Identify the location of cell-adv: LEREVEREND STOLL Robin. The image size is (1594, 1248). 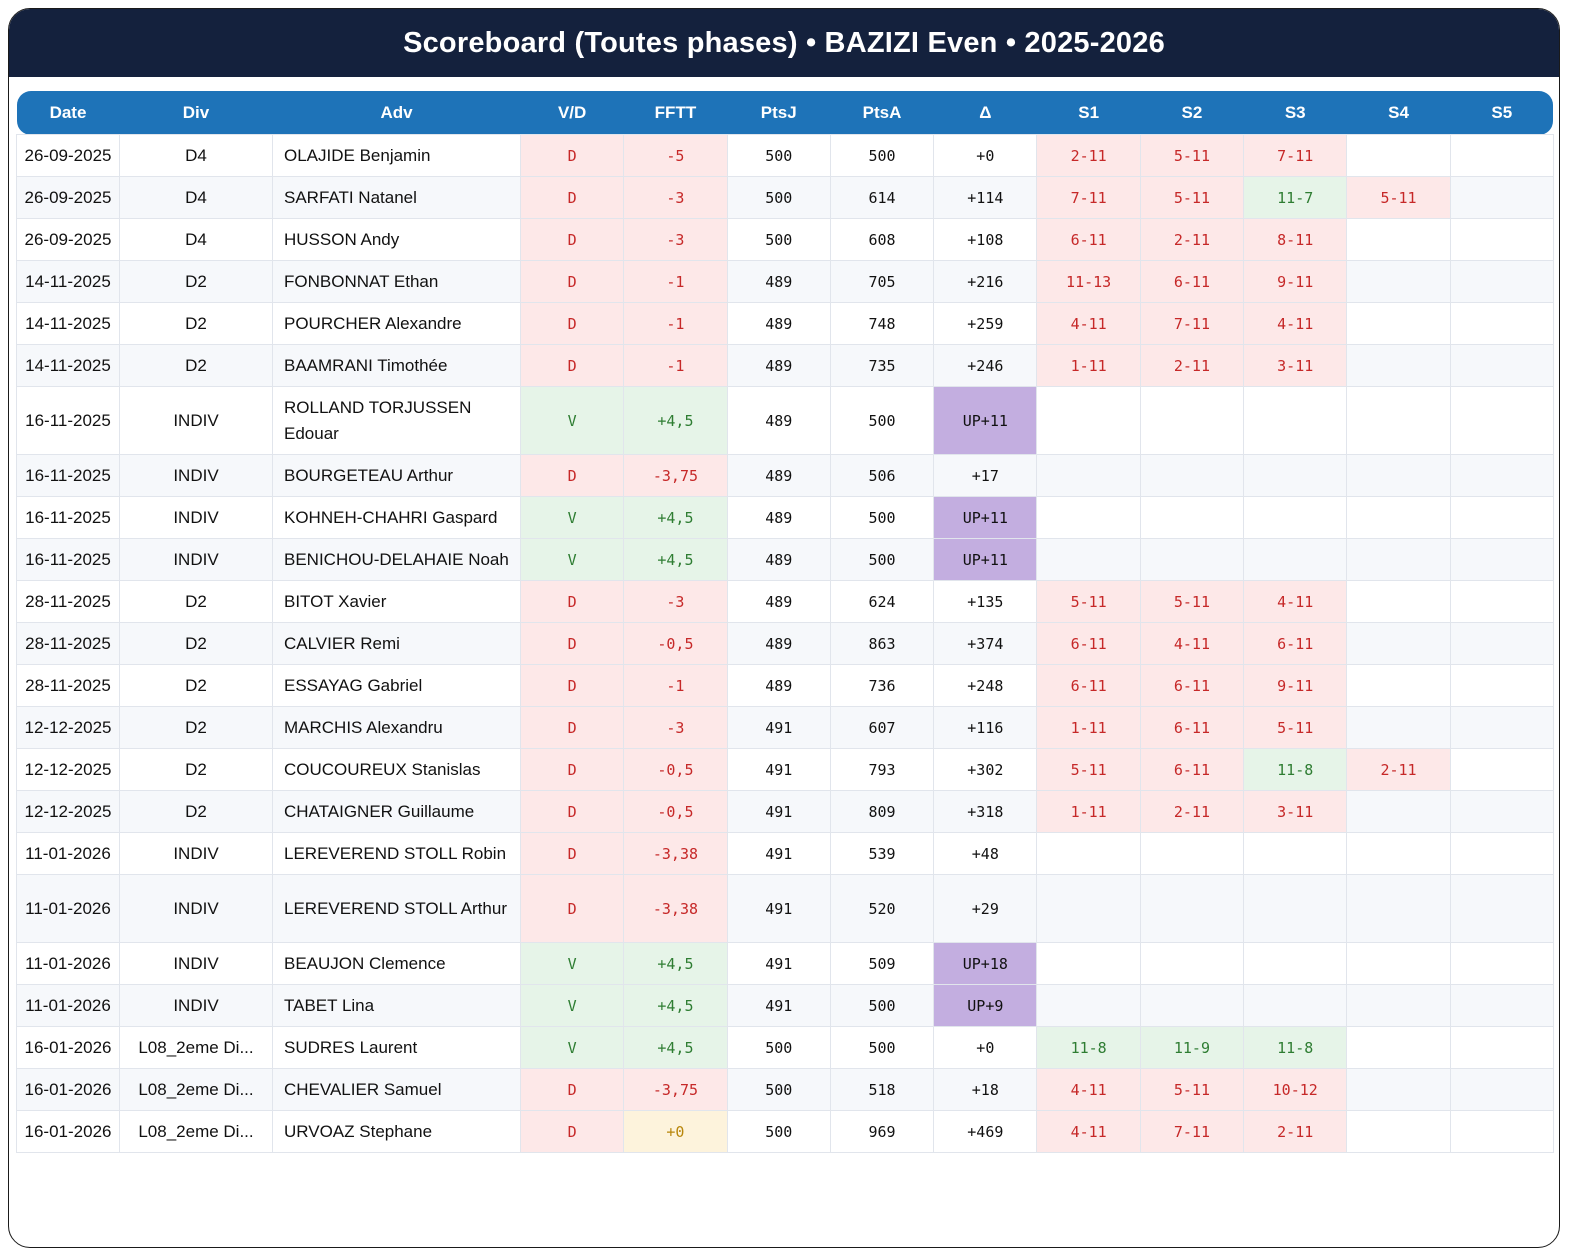
(396, 853).